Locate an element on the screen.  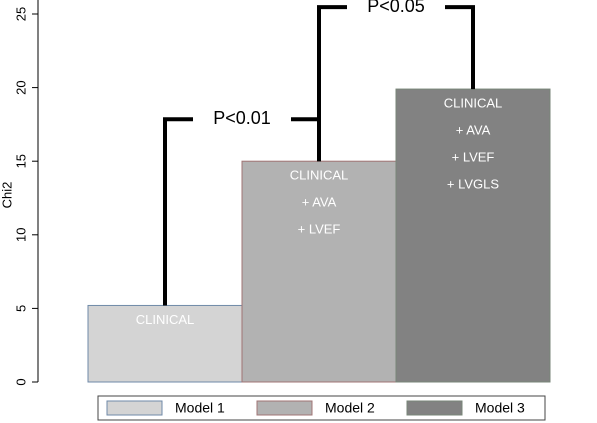
legend is located at coordinates (321, 408).